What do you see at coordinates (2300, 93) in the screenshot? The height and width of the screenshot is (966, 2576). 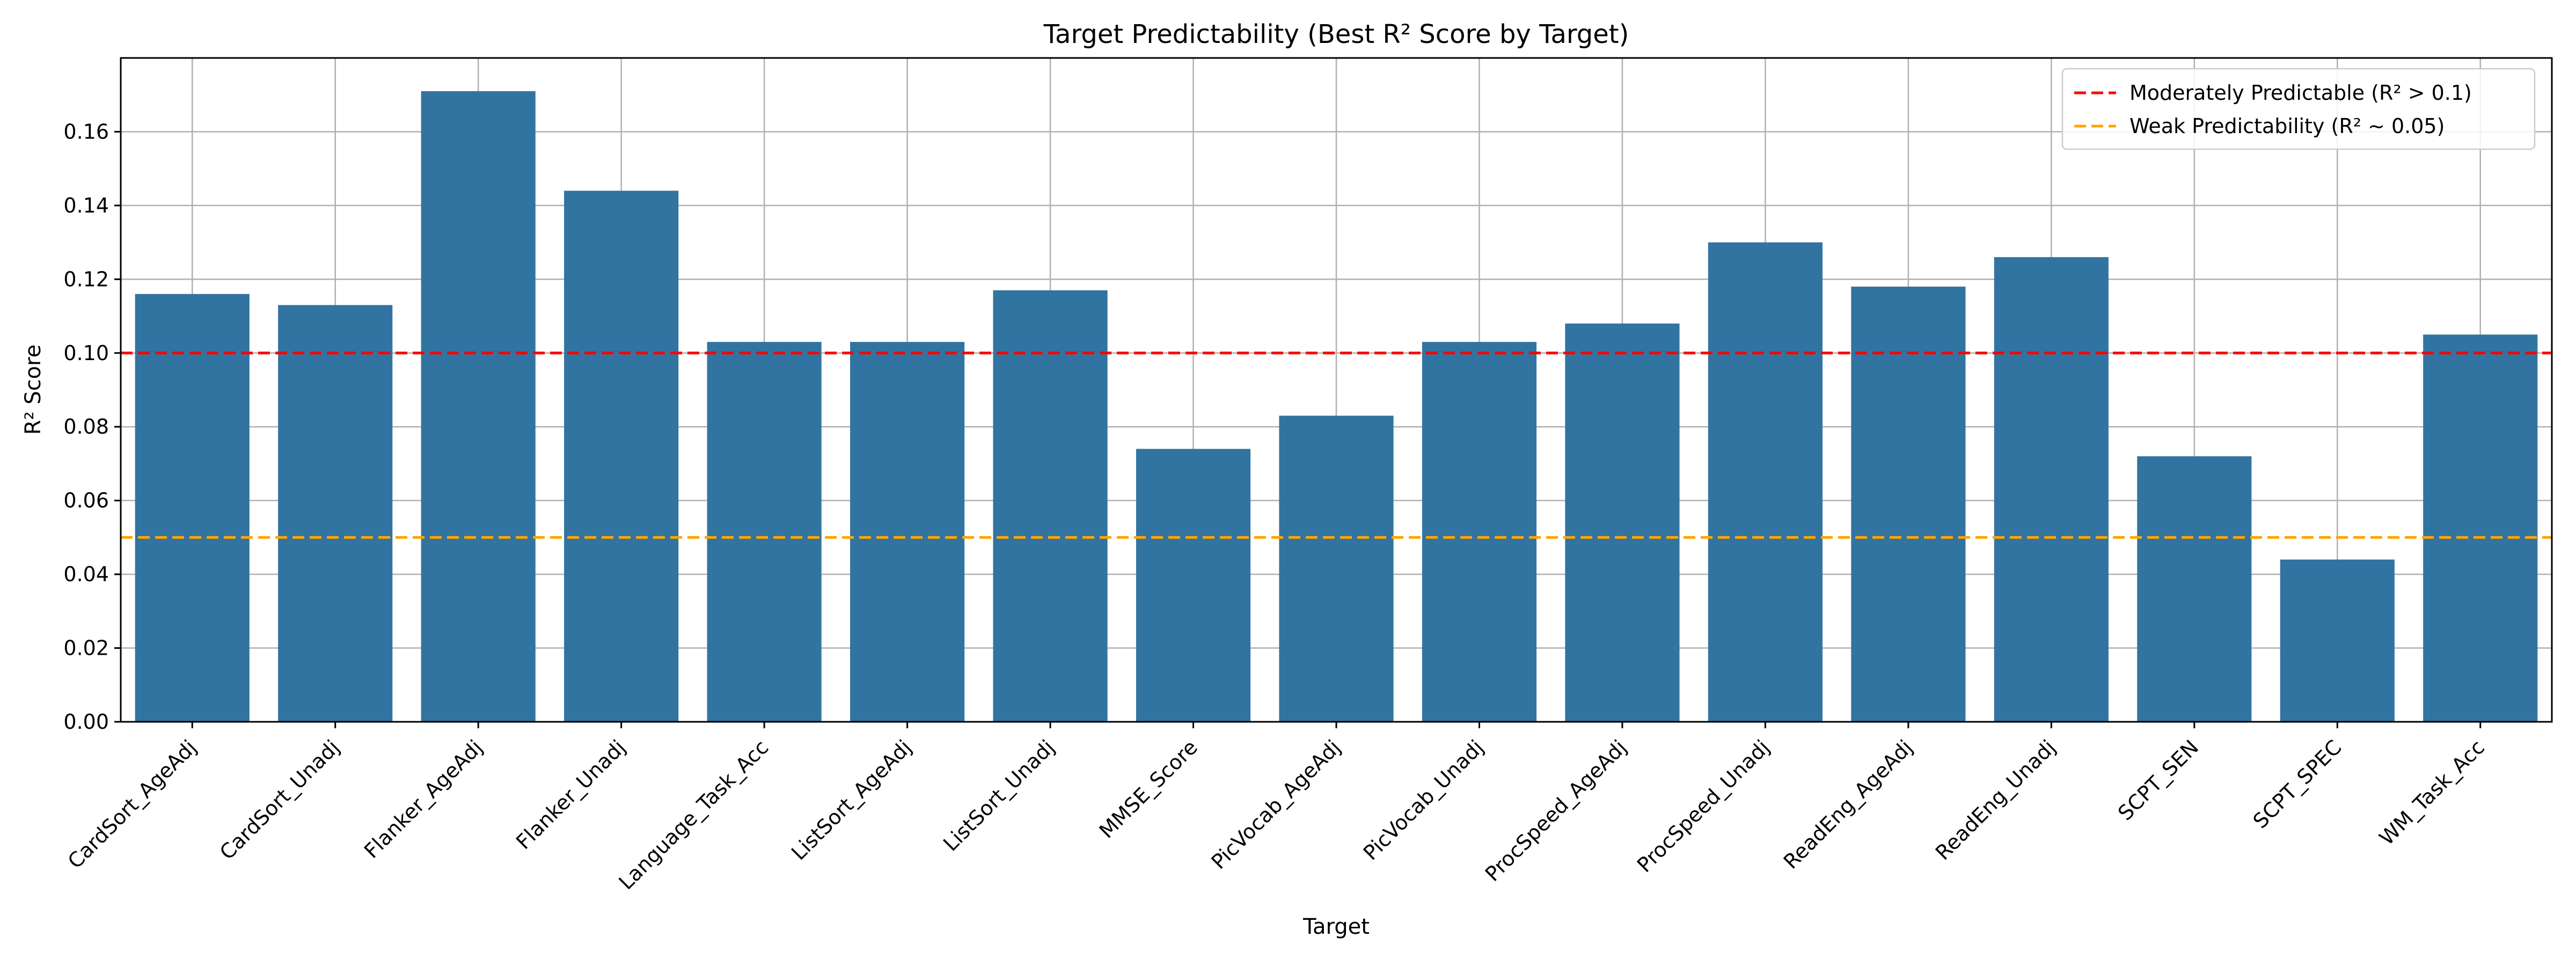 I see `legend-label: Moderately Predictable (R² > 0.1)` at bounding box center [2300, 93].